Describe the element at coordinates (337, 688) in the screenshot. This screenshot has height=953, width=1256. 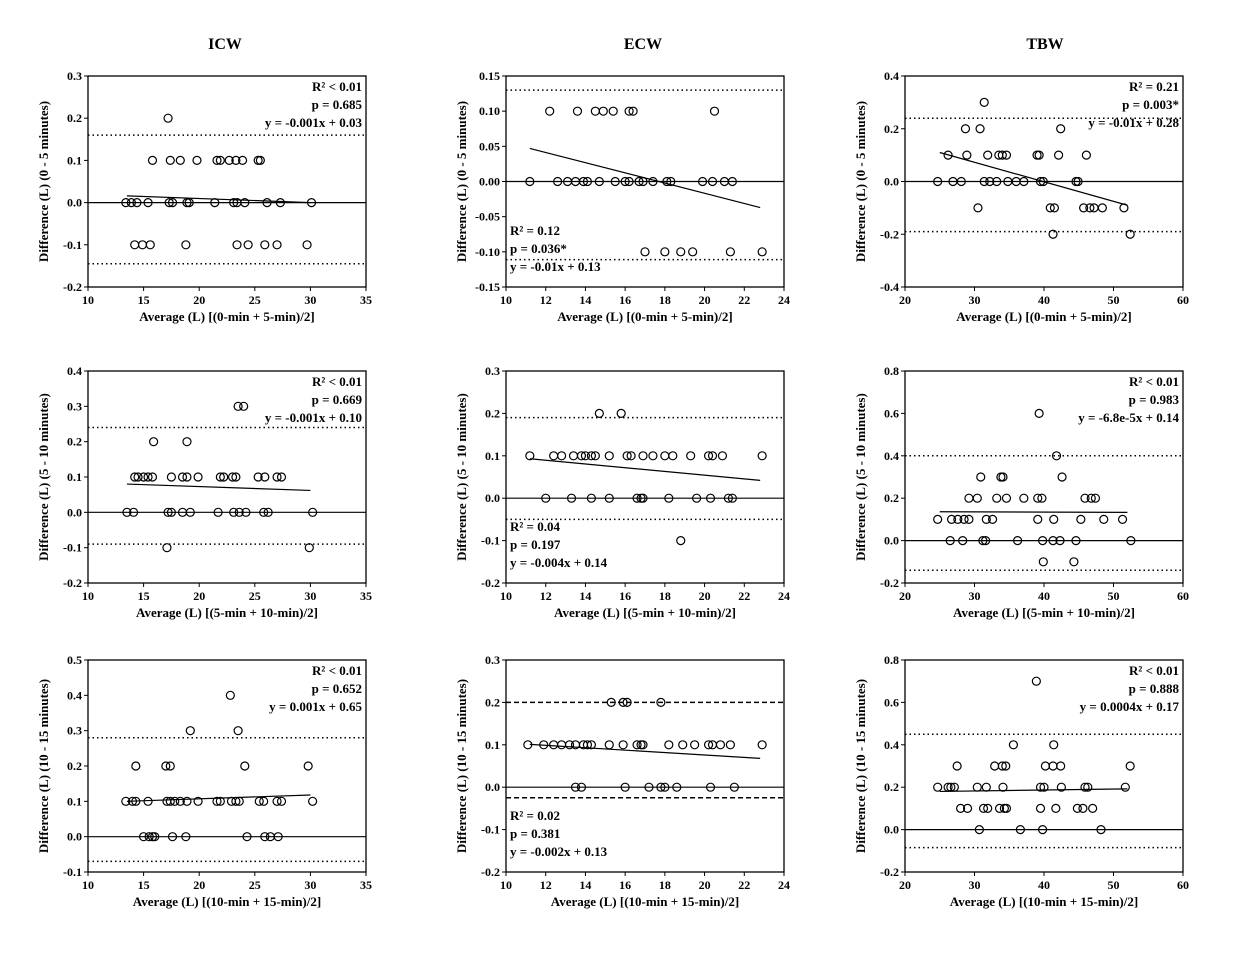
I see `stats-line: p = 0.652` at that location.